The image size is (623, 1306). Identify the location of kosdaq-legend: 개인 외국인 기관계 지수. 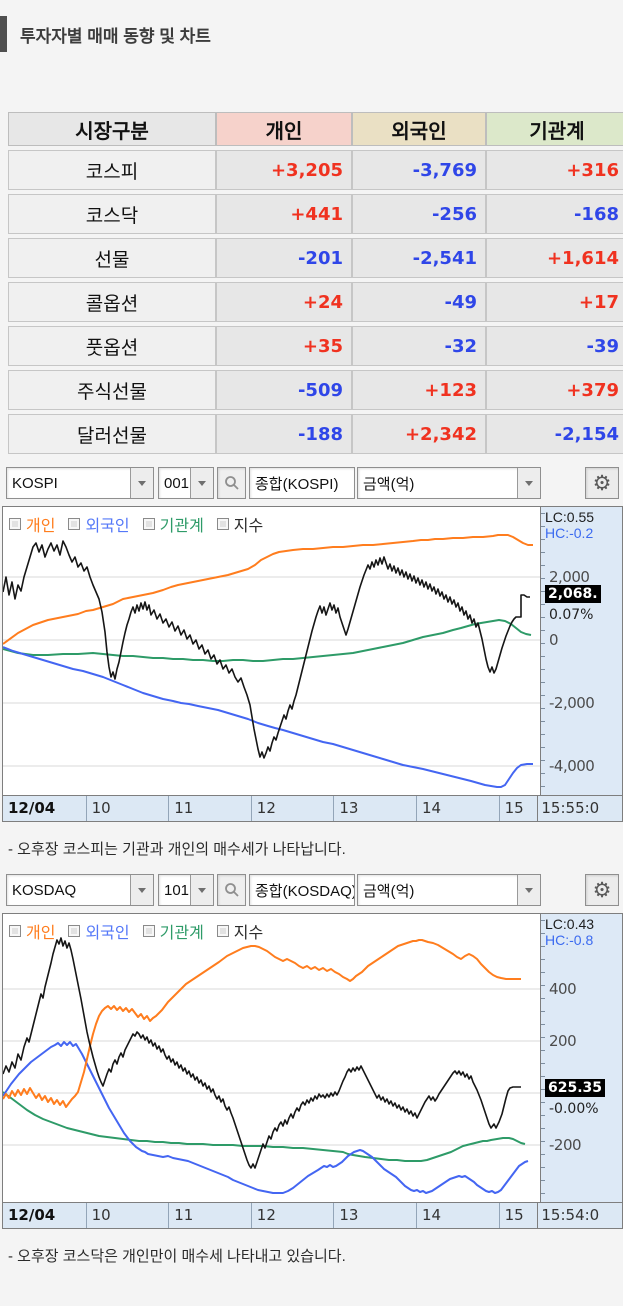
(136, 931).